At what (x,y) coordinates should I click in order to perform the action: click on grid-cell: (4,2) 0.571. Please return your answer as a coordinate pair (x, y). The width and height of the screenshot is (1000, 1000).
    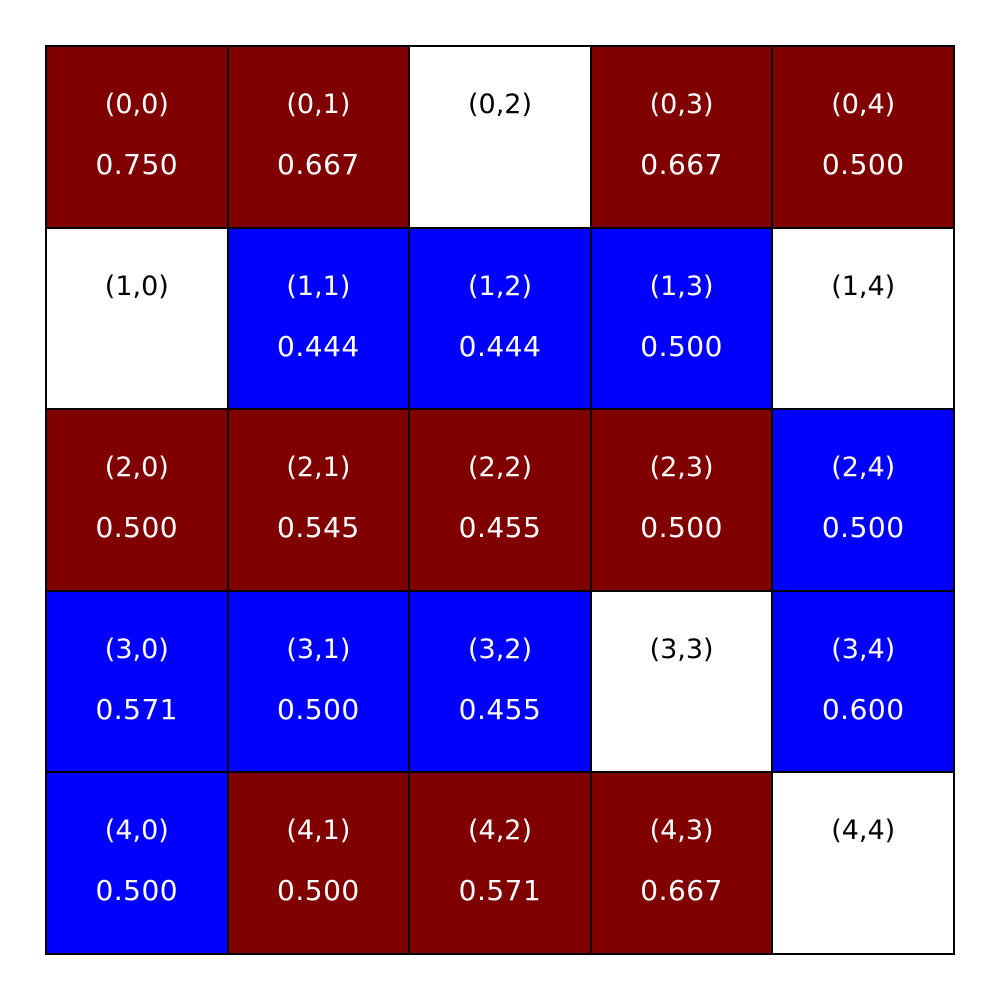
    Looking at the image, I should click on (500, 863).